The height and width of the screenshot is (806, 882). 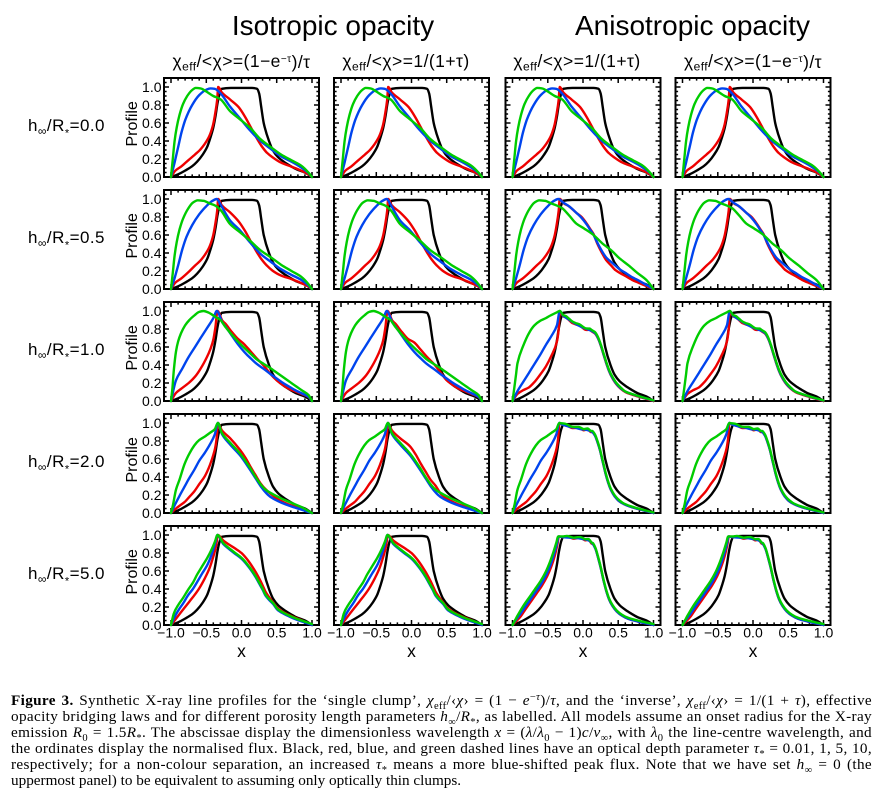 I want to click on svg-text: h∞/R*=0.0, so click(x=66, y=128).